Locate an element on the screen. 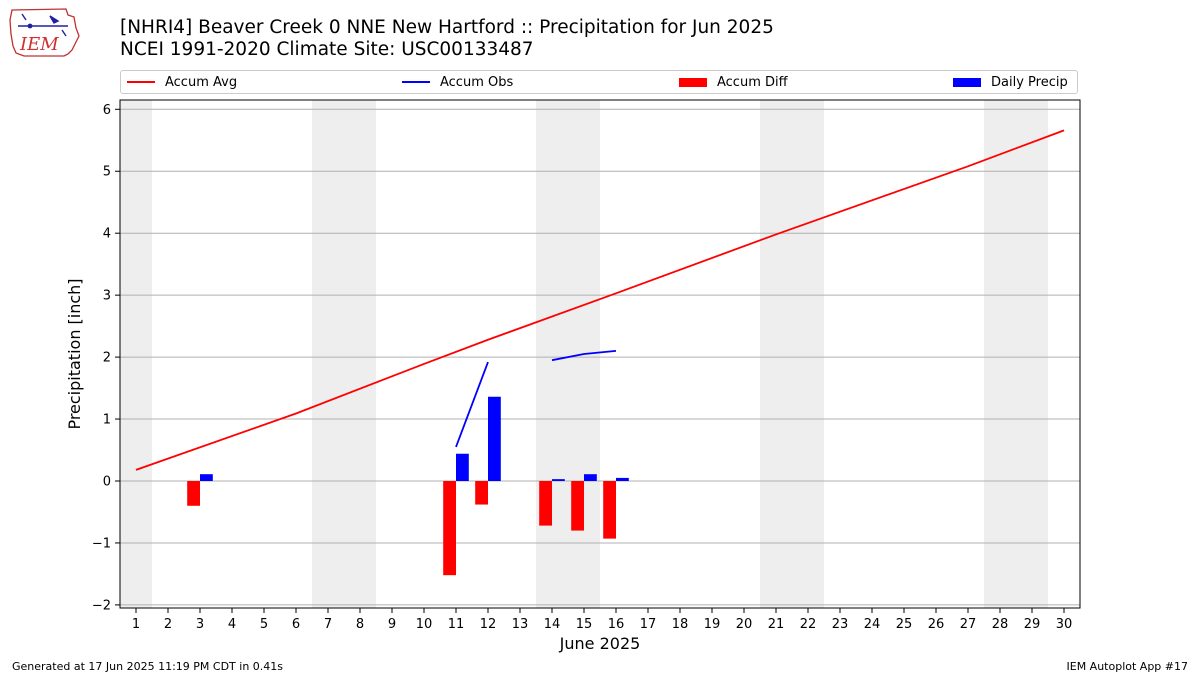 The width and height of the screenshot is (1200, 675). x-tick-label: 2 is located at coordinates (168, 624).